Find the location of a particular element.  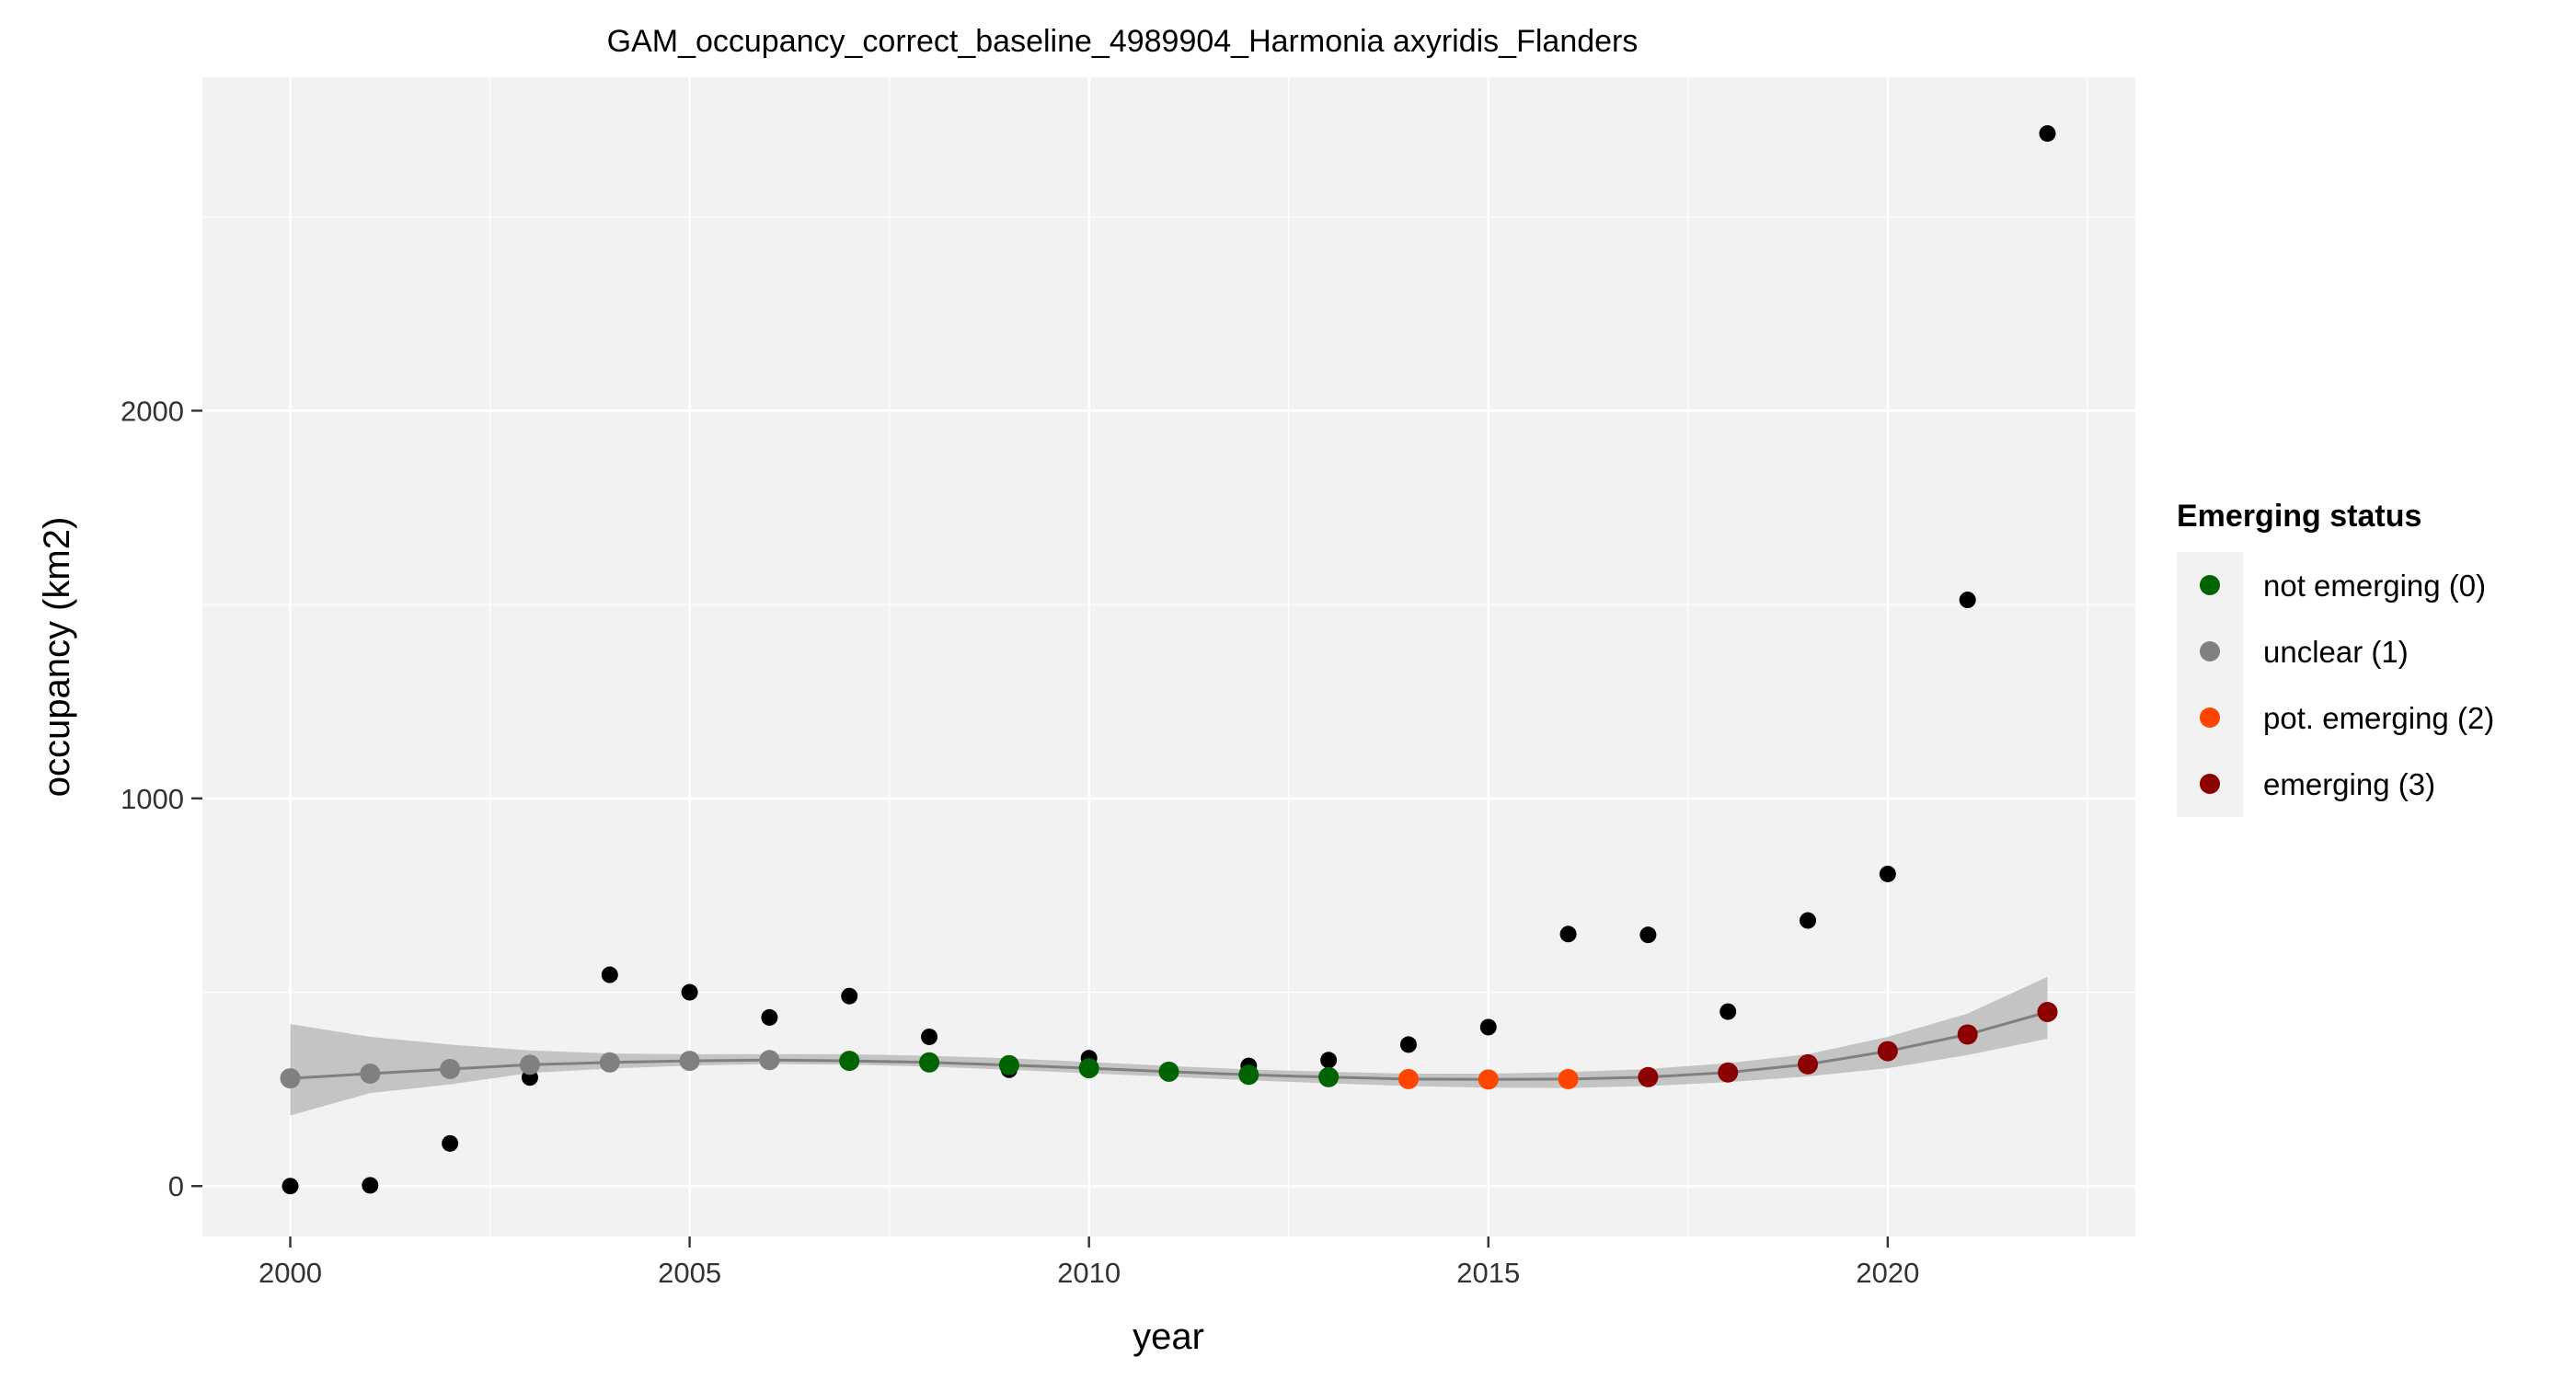

legend-label: emerging (3) is located at coordinates (2349, 784).